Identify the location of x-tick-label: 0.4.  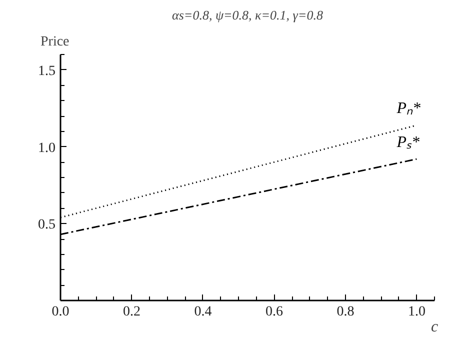
(203, 312).